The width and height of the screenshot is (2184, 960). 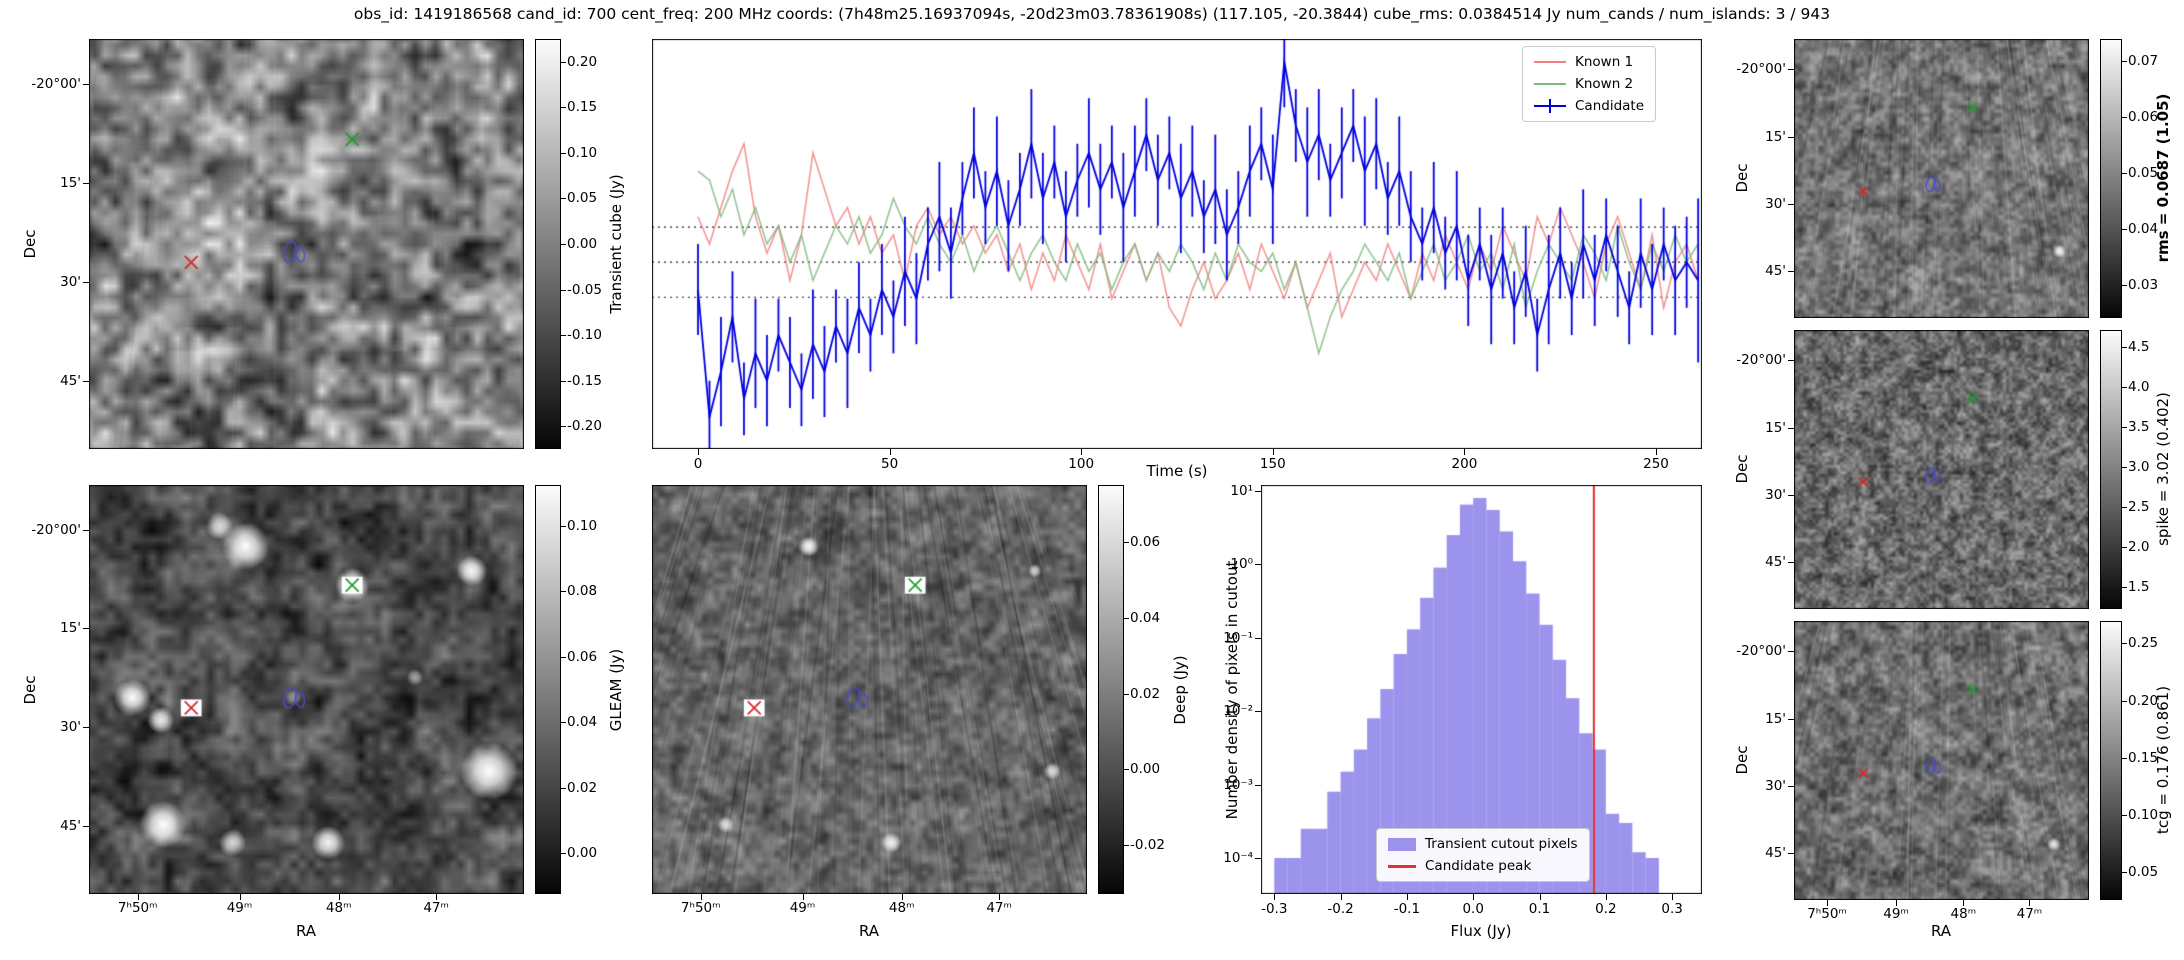 What do you see at coordinates (582, 787) in the screenshot?
I see `gleam-colorbar-tick-label: 0.02` at bounding box center [582, 787].